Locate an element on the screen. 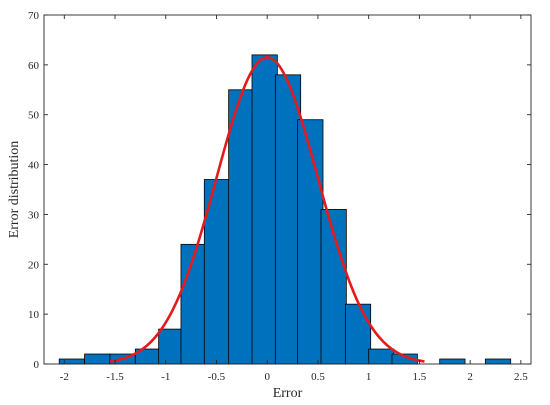 The height and width of the screenshot is (405, 550). x-tick-label: -1 is located at coordinates (165, 377).